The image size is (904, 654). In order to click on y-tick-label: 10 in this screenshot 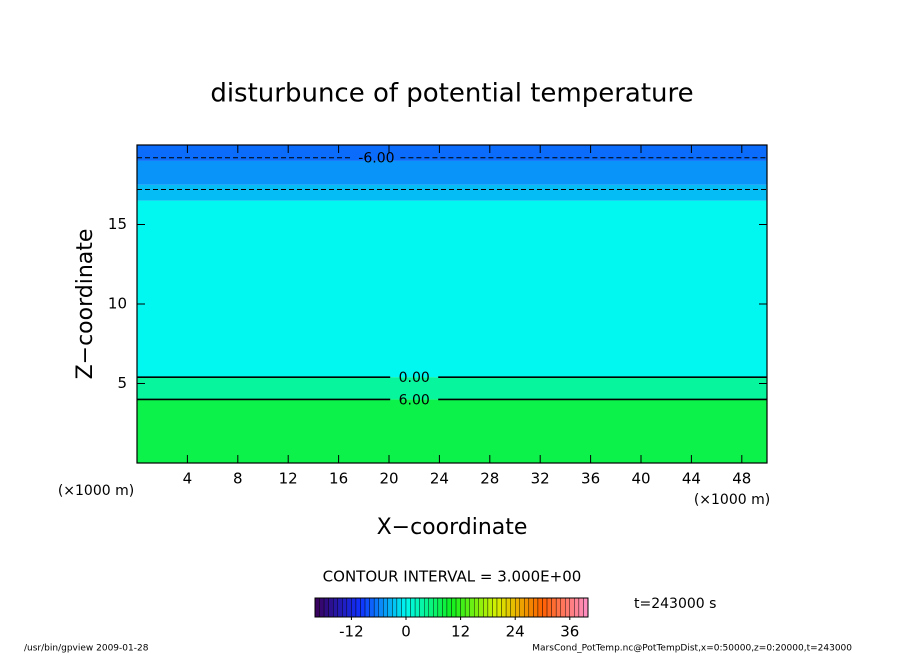, I will do `click(117, 304)`.